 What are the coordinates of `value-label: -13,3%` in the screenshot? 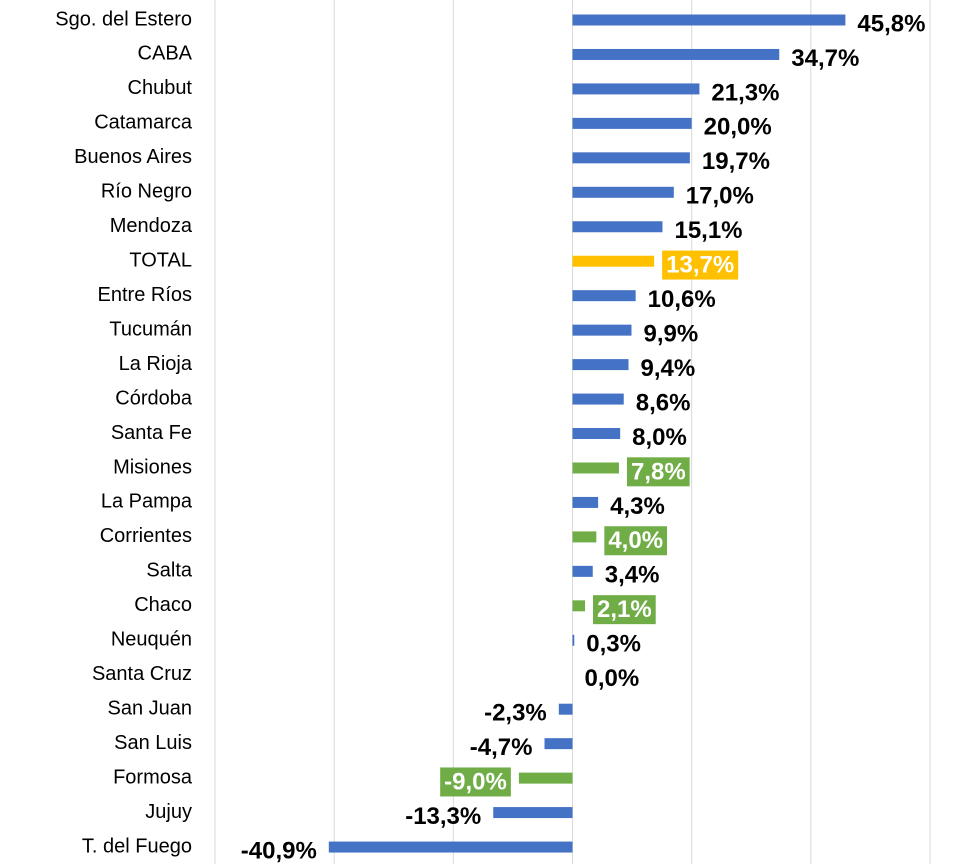 It's located at (443, 816).